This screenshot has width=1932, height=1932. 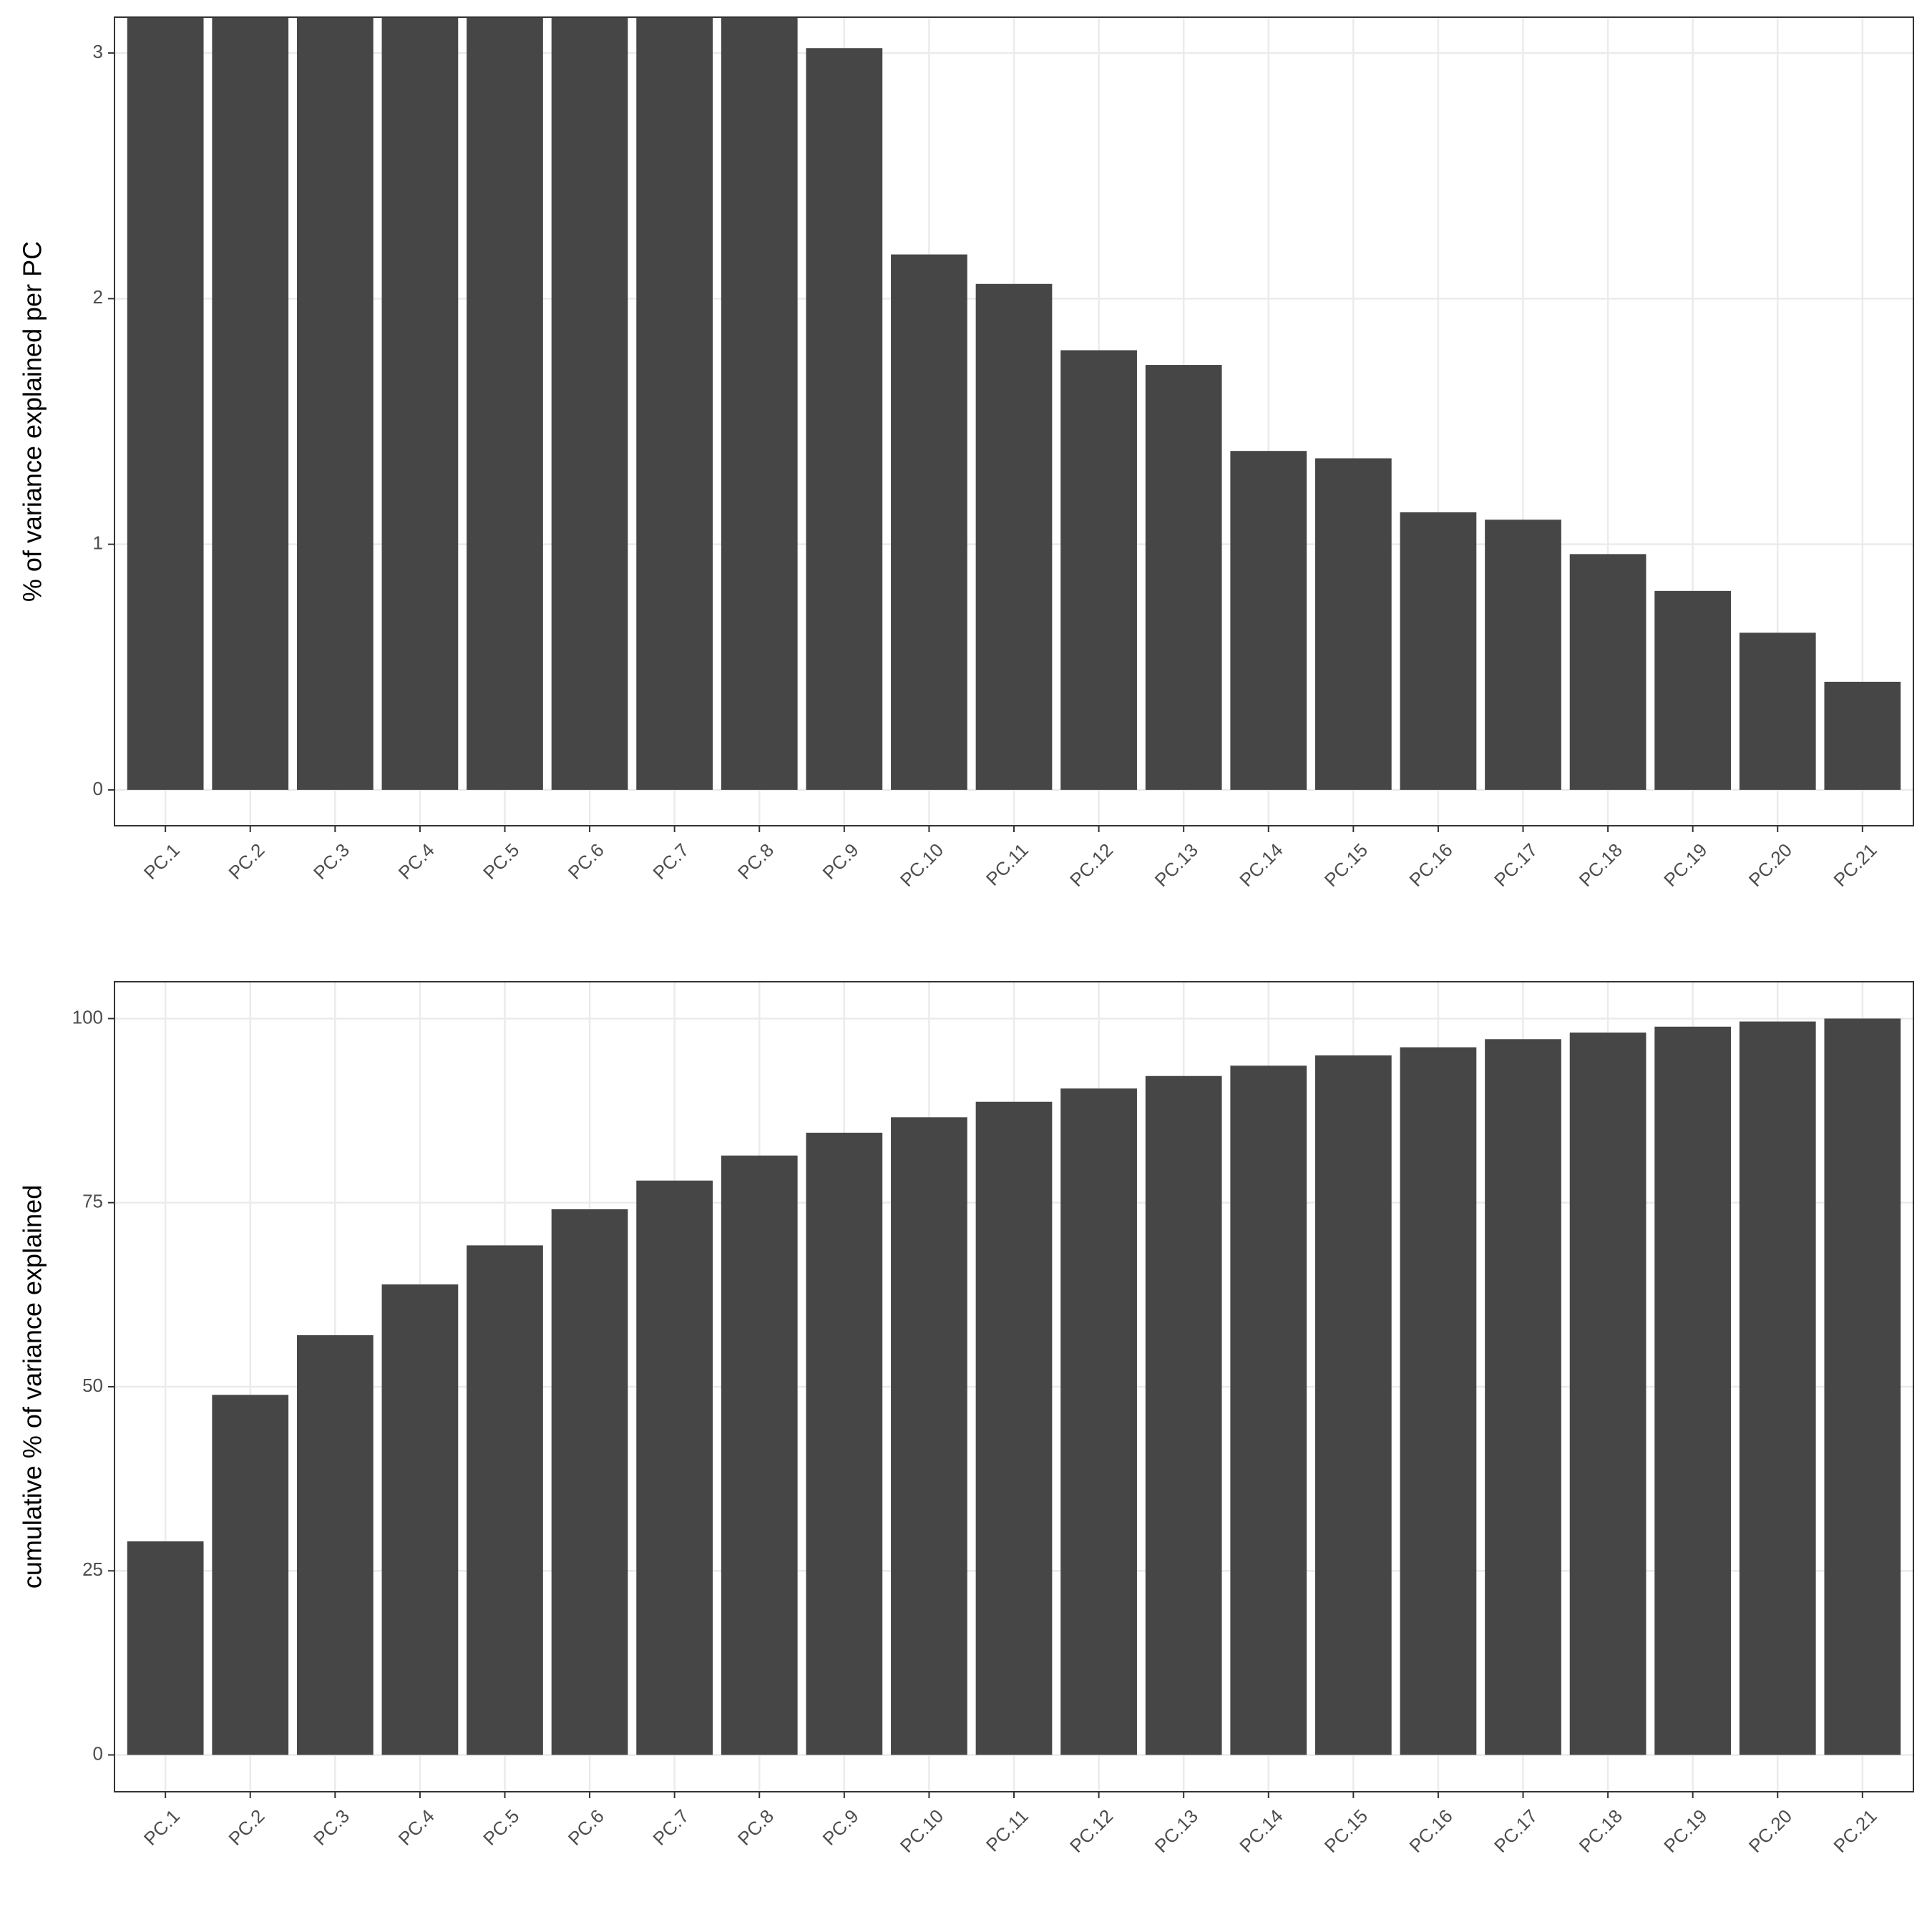 What do you see at coordinates (32, 421) in the screenshot?
I see `y-axis-title: % of variance explained per PC` at bounding box center [32, 421].